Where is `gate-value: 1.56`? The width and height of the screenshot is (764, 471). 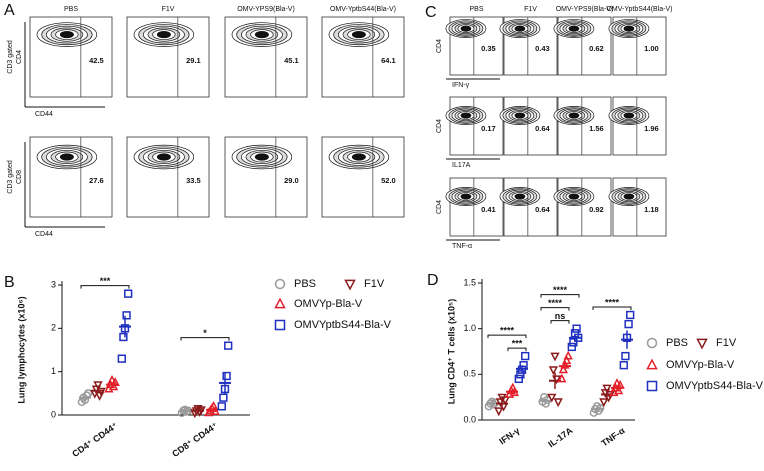
gate-value: 1.56 is located at coordinates (596, 128).